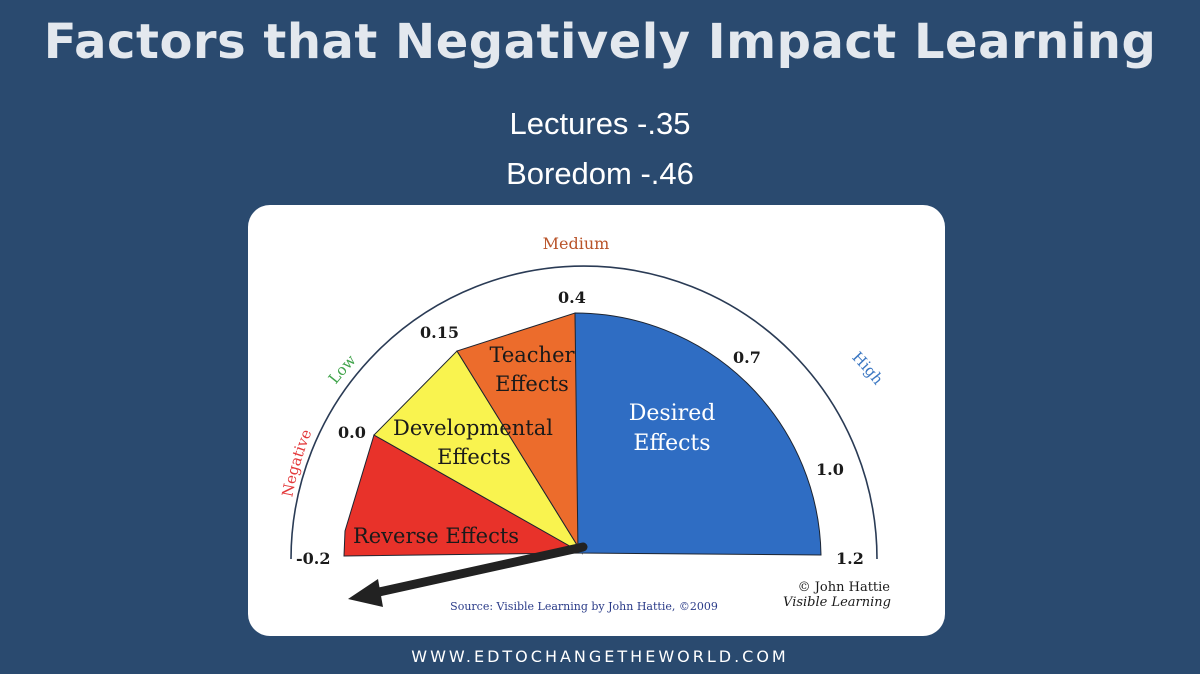  Describe the element at coordinates (468, 574) in the screenshot. I see `needle-arrow` at that location.